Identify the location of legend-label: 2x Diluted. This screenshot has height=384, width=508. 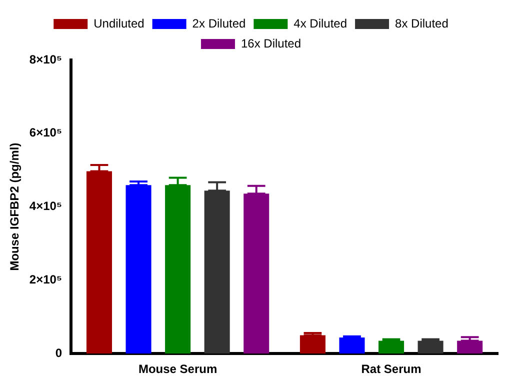
(219, 23).